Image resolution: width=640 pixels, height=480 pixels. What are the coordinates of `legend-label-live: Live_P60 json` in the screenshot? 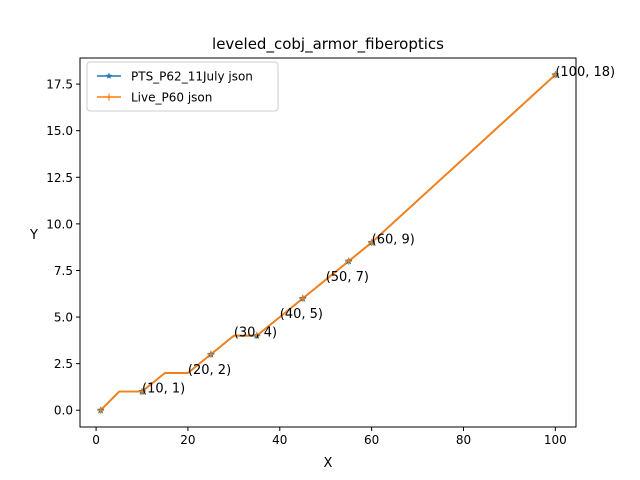 It's located at (171, 98).